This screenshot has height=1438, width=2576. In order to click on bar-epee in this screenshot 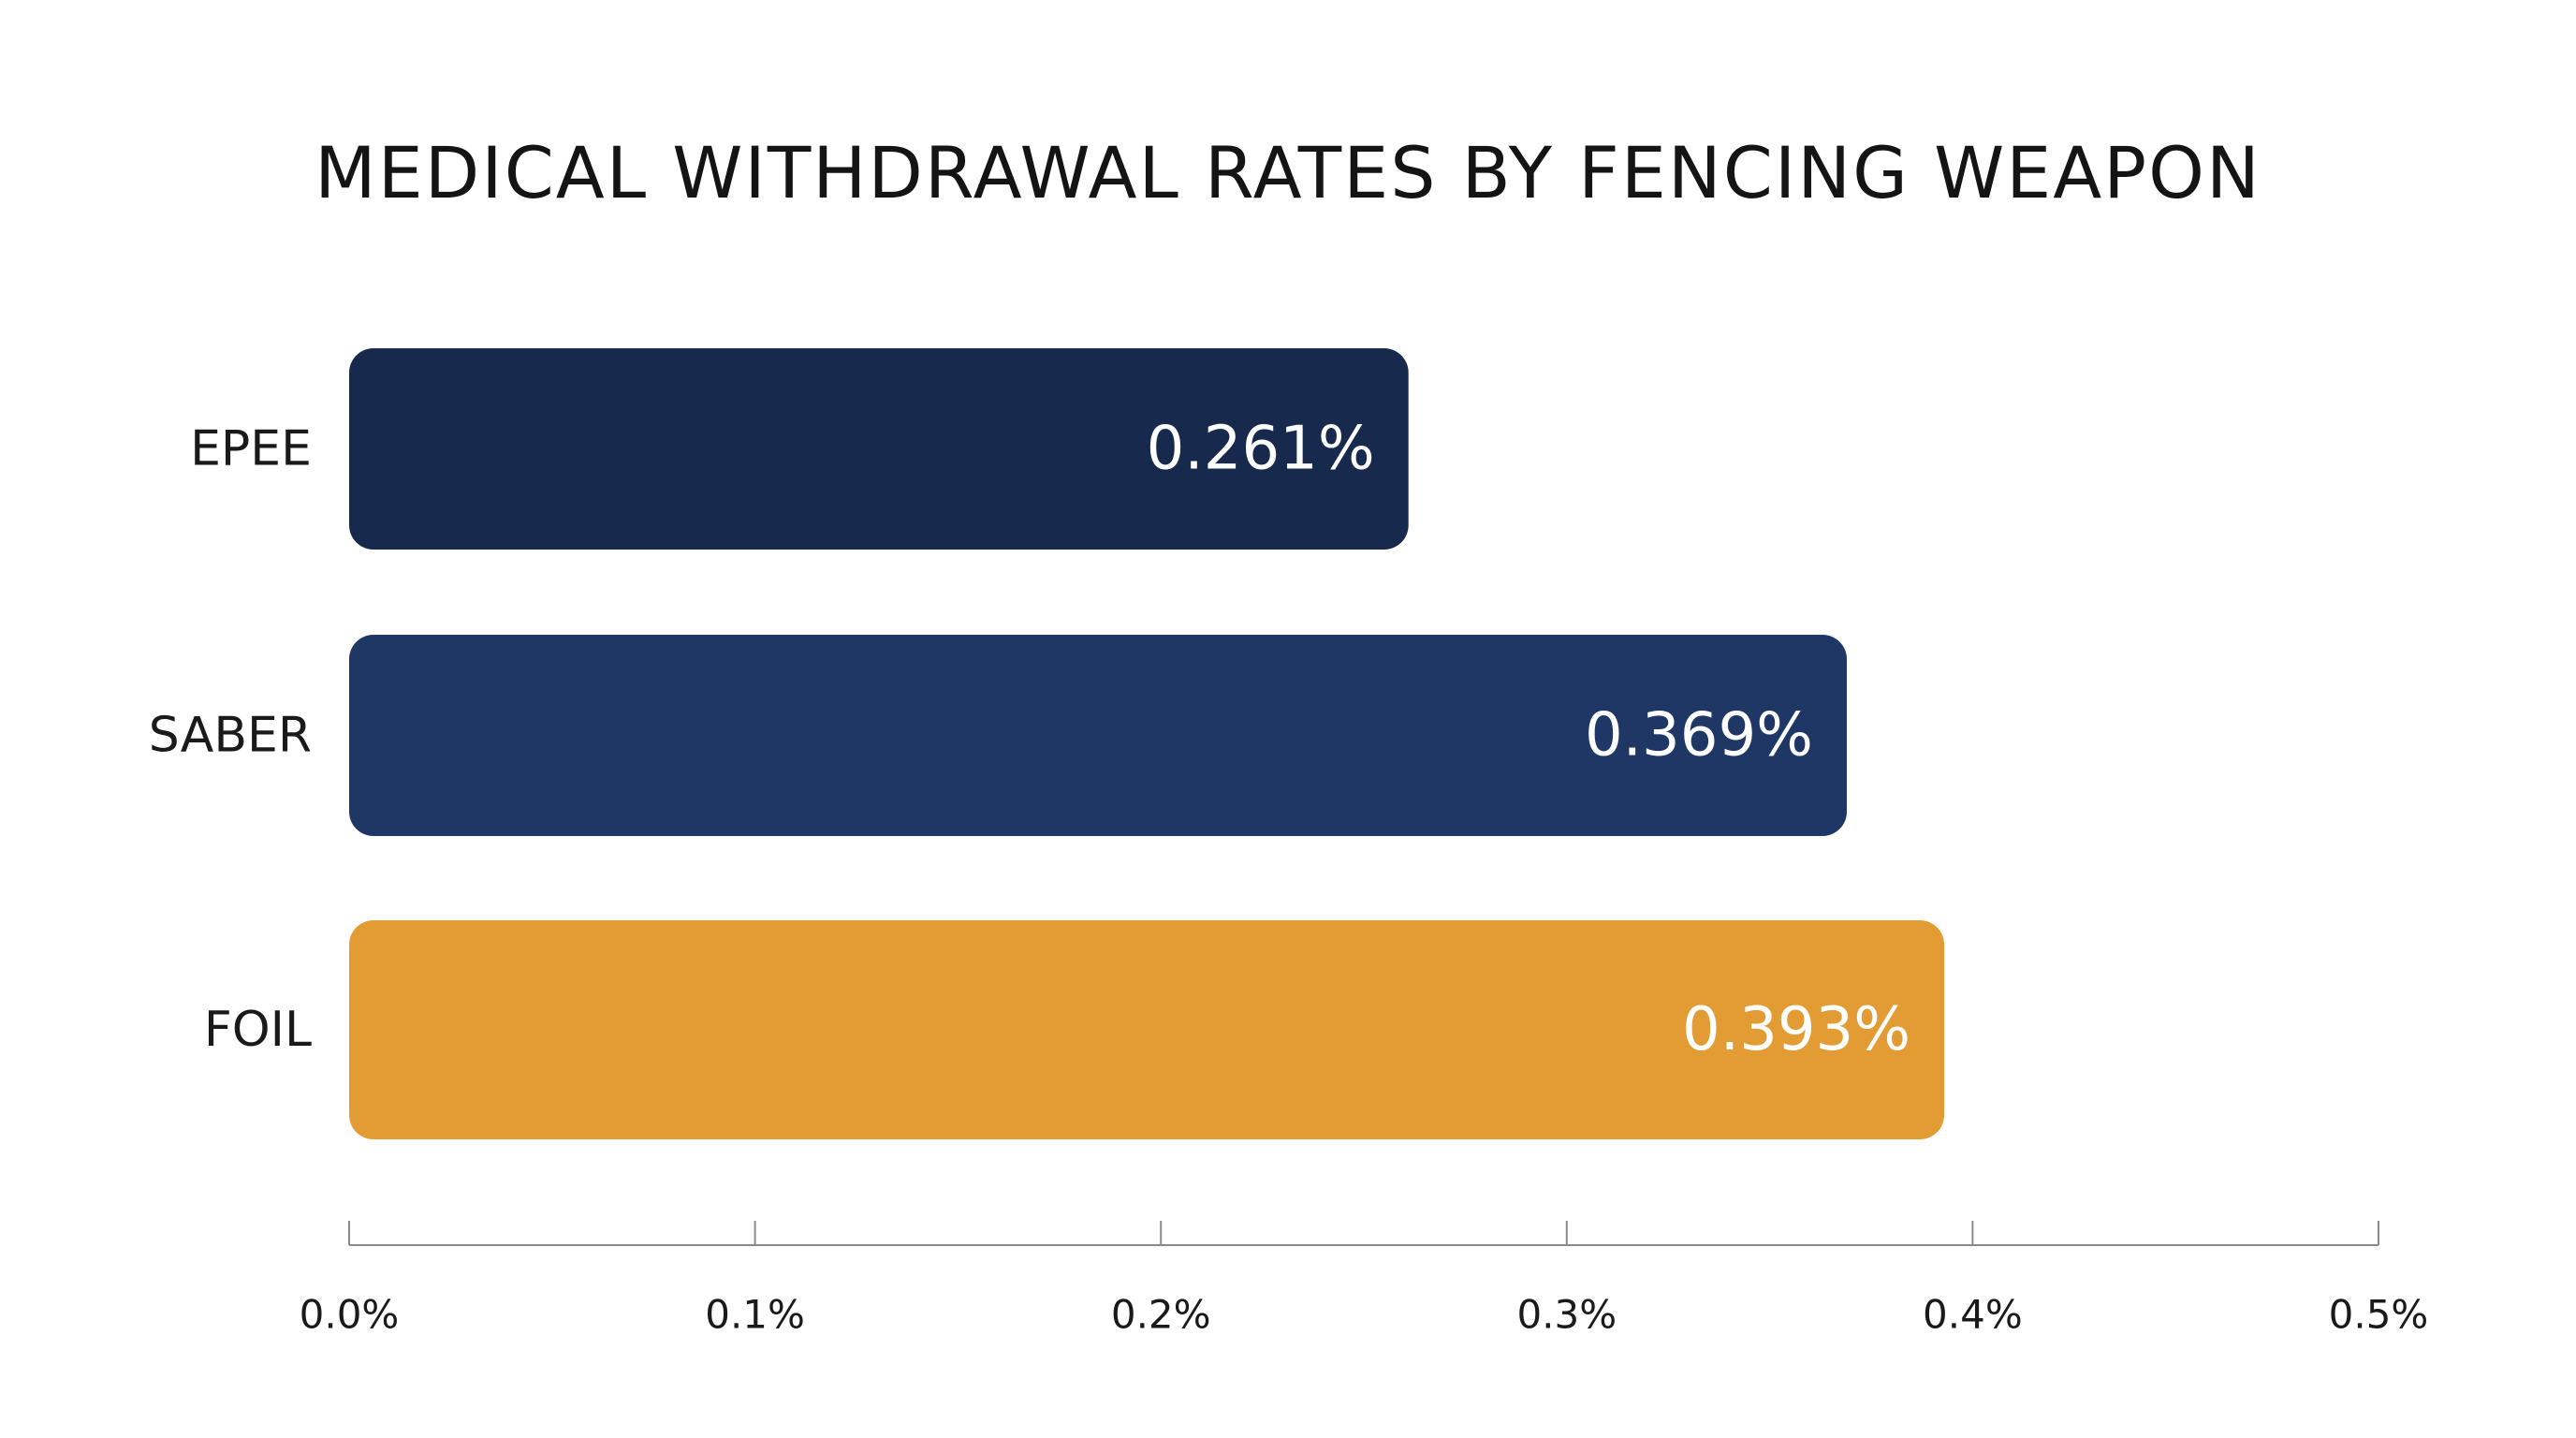, I will do `click(879, 449)`.